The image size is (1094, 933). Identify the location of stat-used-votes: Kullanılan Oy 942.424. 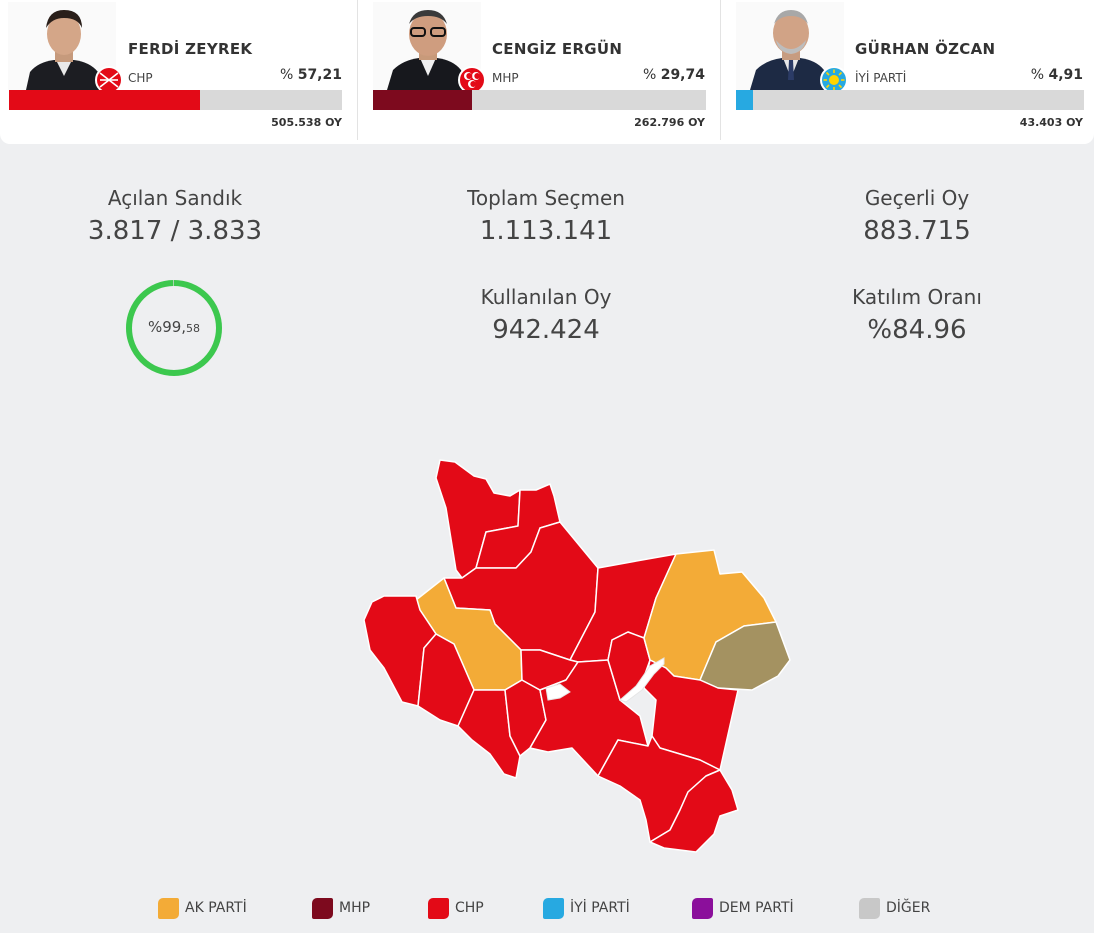
(546, 315).